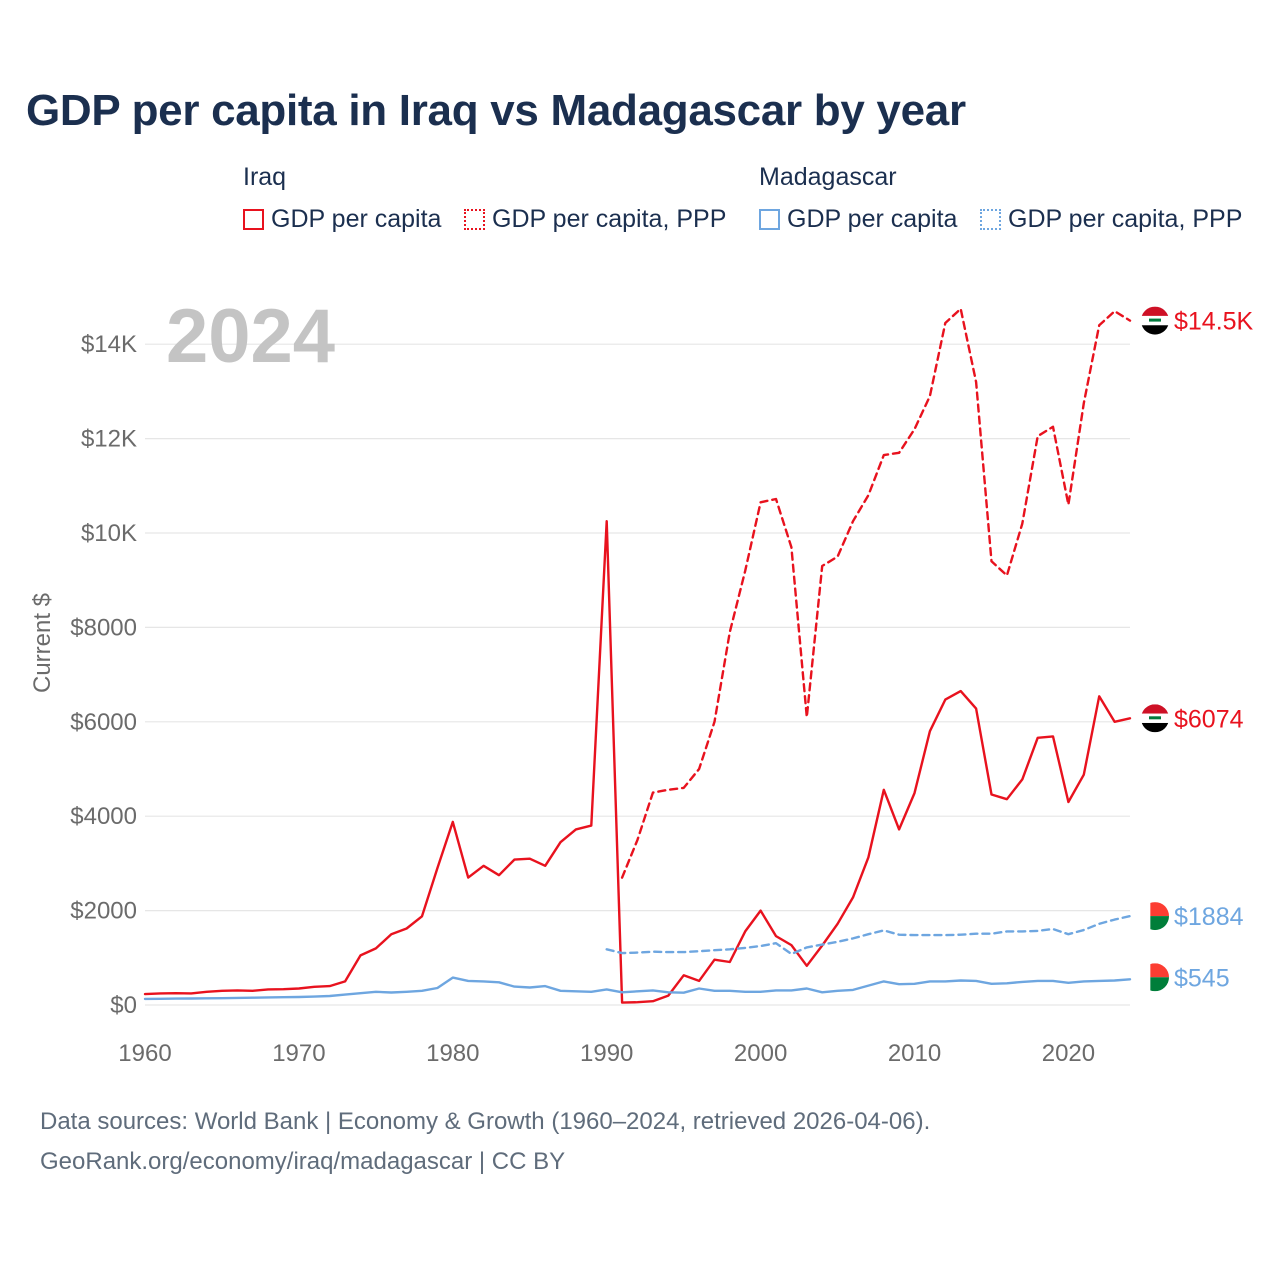  Describe the element at coordinates (452, 1053) in the screenshot. I see `x-tick-label: 1980` at that location.